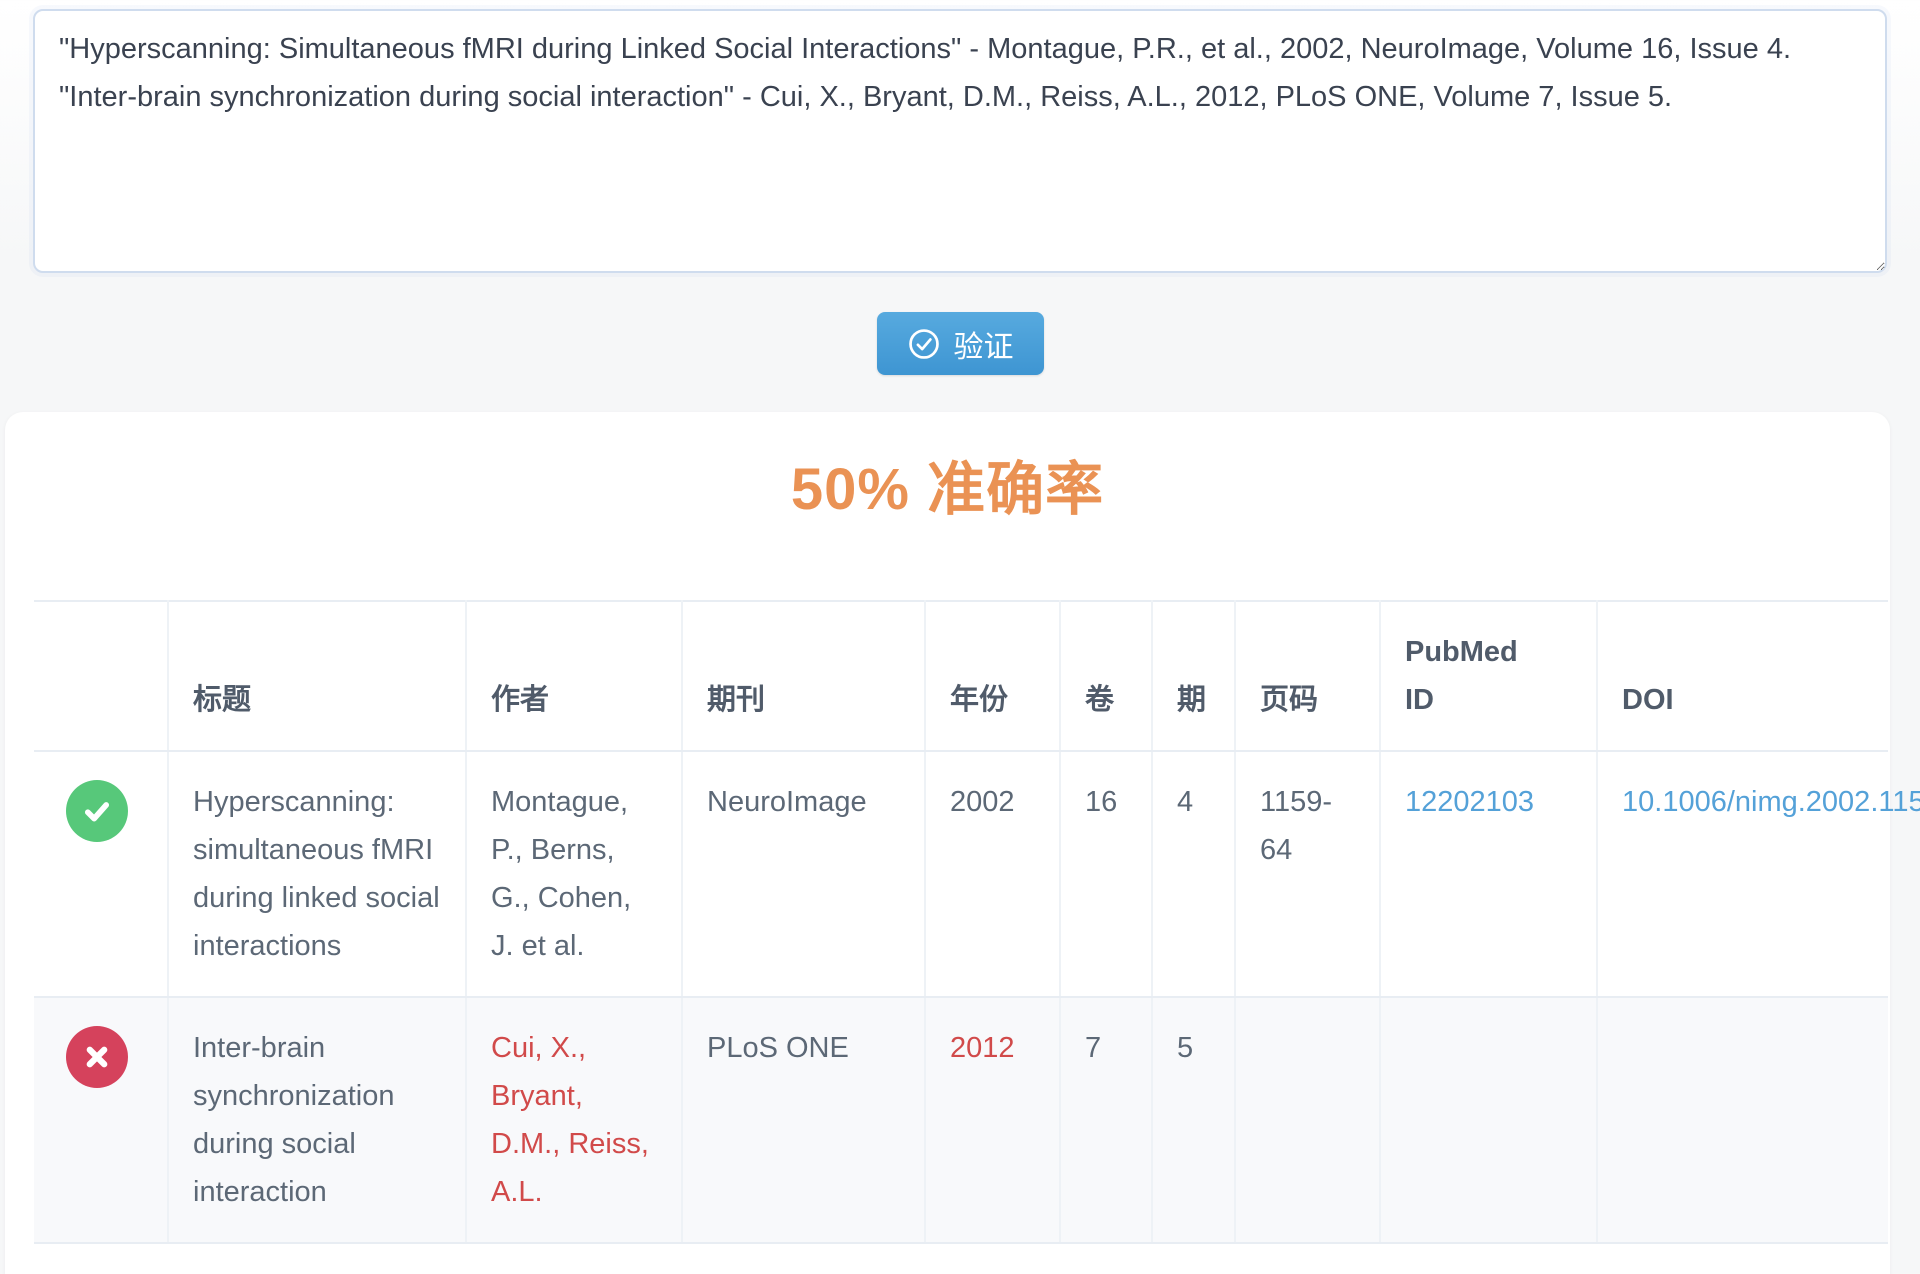 The image size is (1920, 1274). What do you see at coordinates (1307, 874) in the screenshot?
I see `pages-cell: 1159-64` at bounding box center [1307, 874].